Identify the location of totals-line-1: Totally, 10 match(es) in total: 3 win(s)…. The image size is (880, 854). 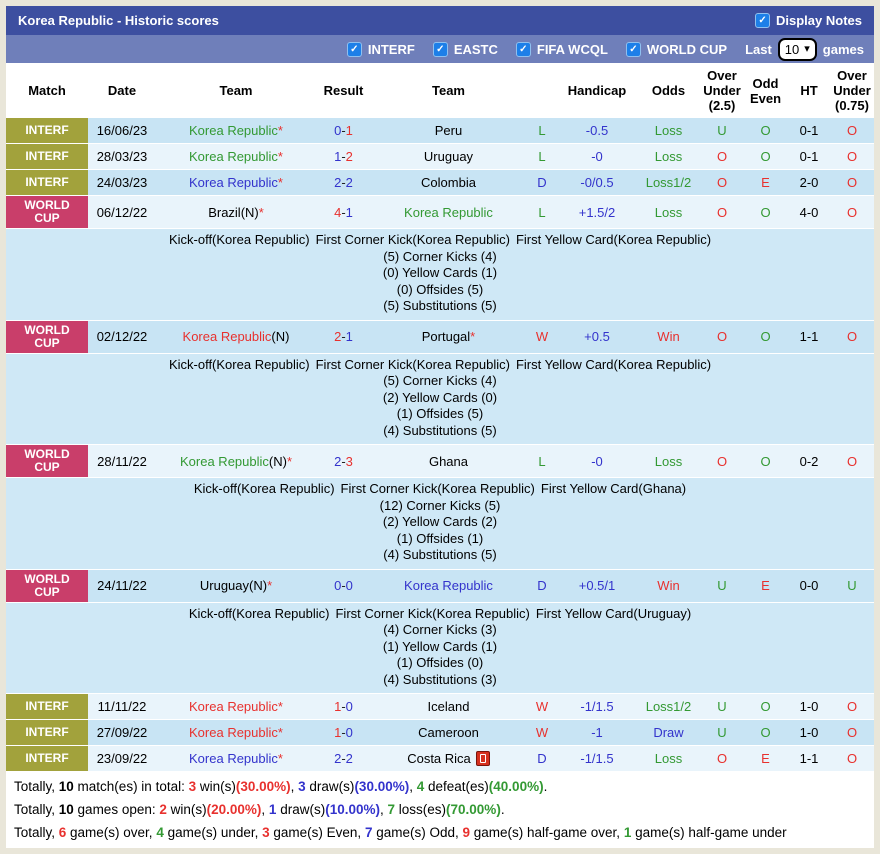
(440, 786).